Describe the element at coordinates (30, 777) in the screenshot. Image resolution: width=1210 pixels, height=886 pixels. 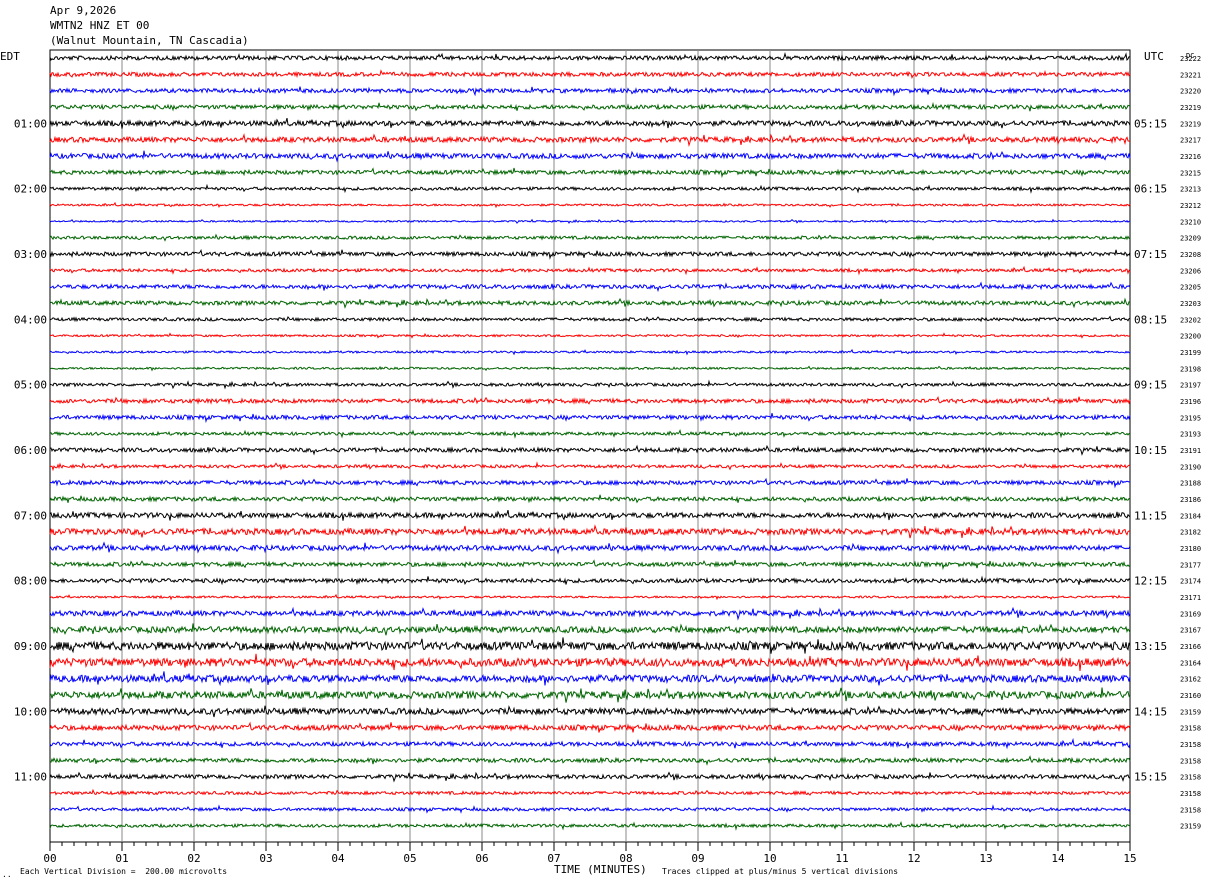
I see `edt-hour-label: 11:00` at that location.